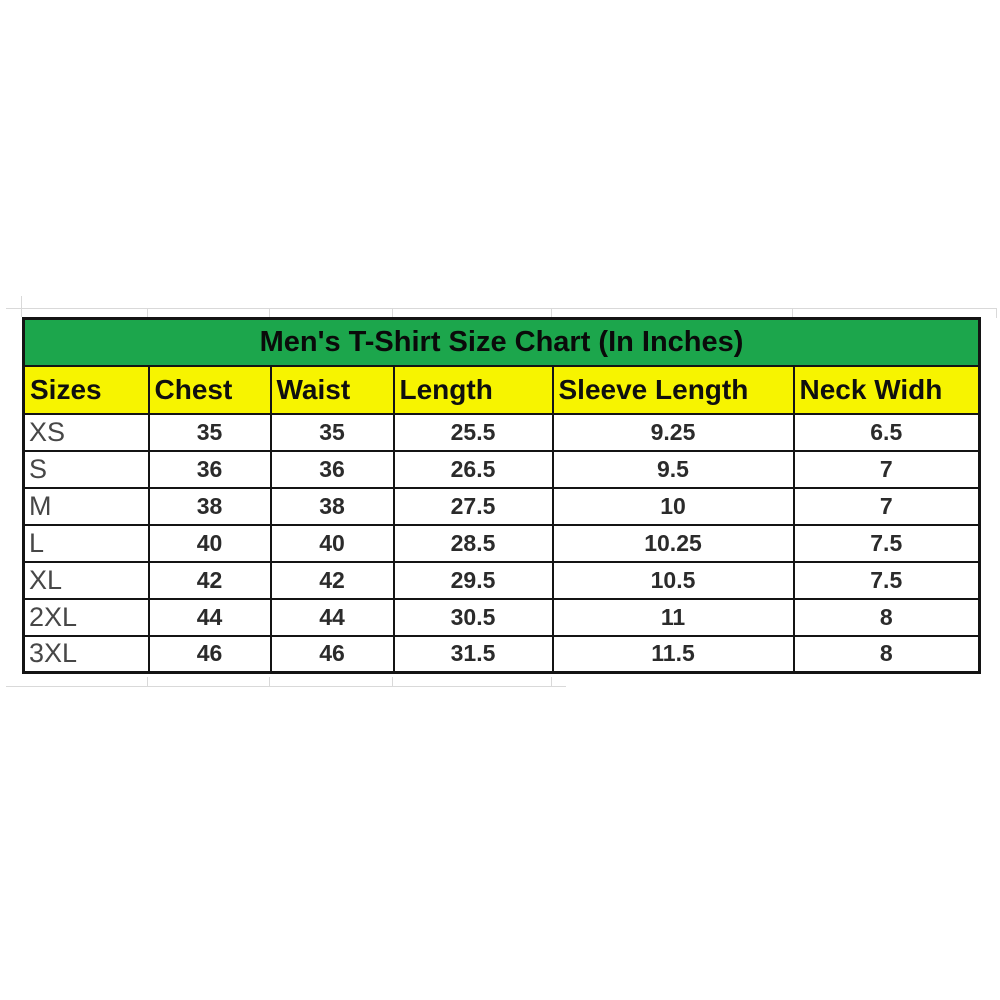 This screenshot has width=1000, height=1000. I want to click on sleeve-length-value: 11, so click(673, 617).